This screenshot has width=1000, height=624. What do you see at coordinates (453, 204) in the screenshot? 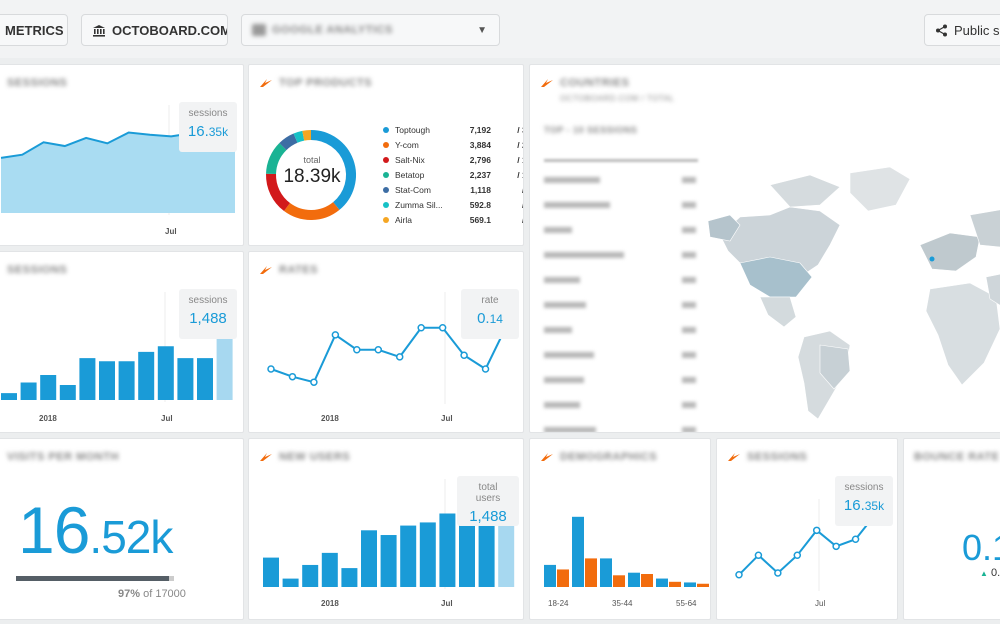
I see `legend-item: Zumma Sil... 592.8/ 3%` at bounding box center [453, 204].